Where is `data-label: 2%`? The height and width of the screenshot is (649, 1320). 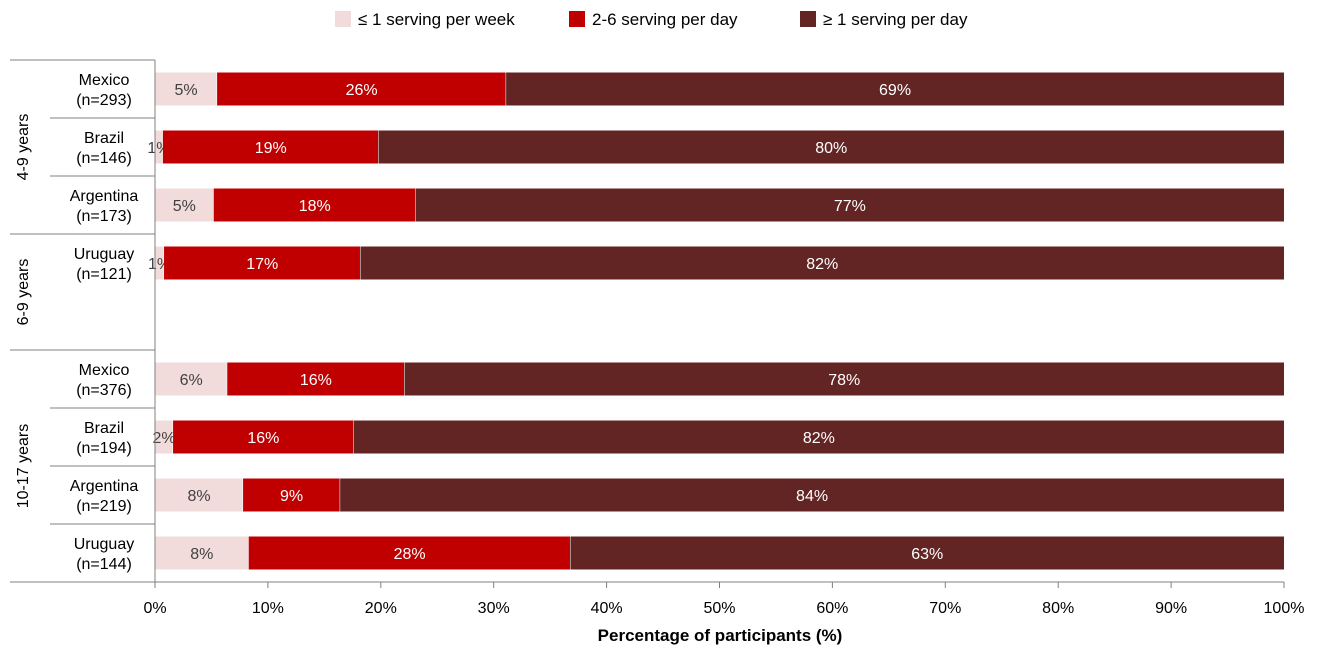 data-label: 2% is located at coordinates (163, 438).